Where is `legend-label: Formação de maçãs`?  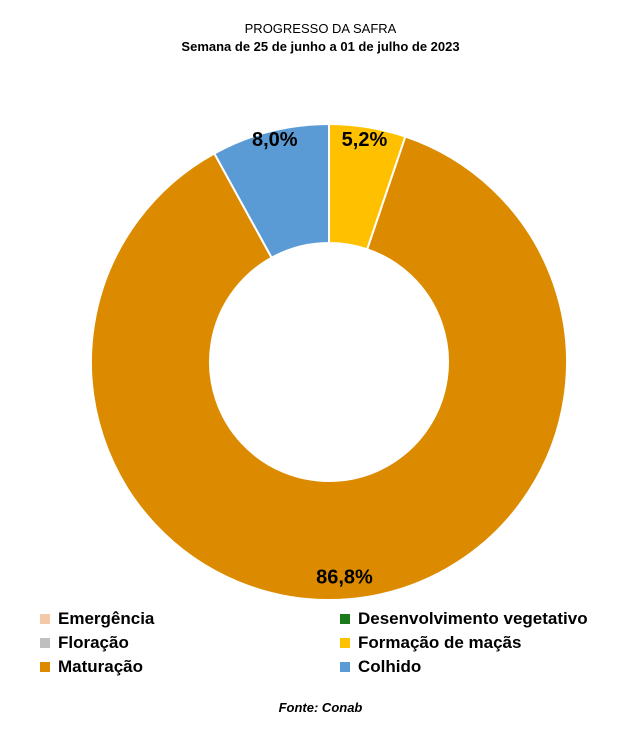
legend-label: Formação de maçãs is located at coordinates (440, 642).